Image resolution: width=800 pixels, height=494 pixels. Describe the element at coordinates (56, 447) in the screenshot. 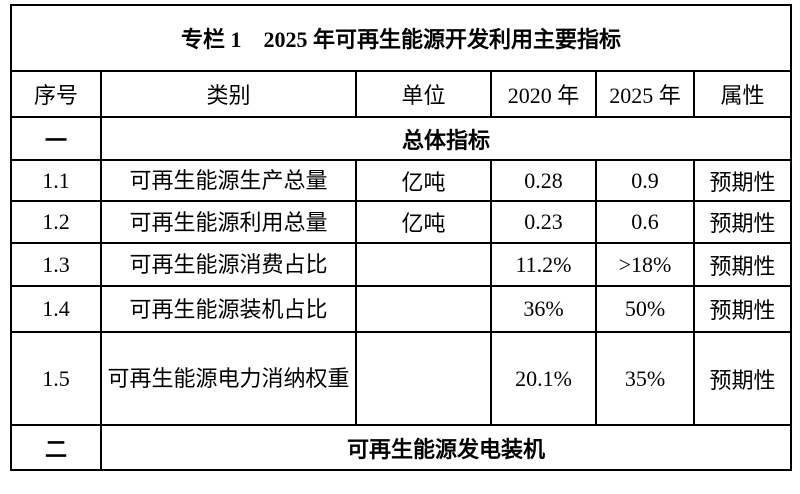

I see `section-number: 二` at that location.